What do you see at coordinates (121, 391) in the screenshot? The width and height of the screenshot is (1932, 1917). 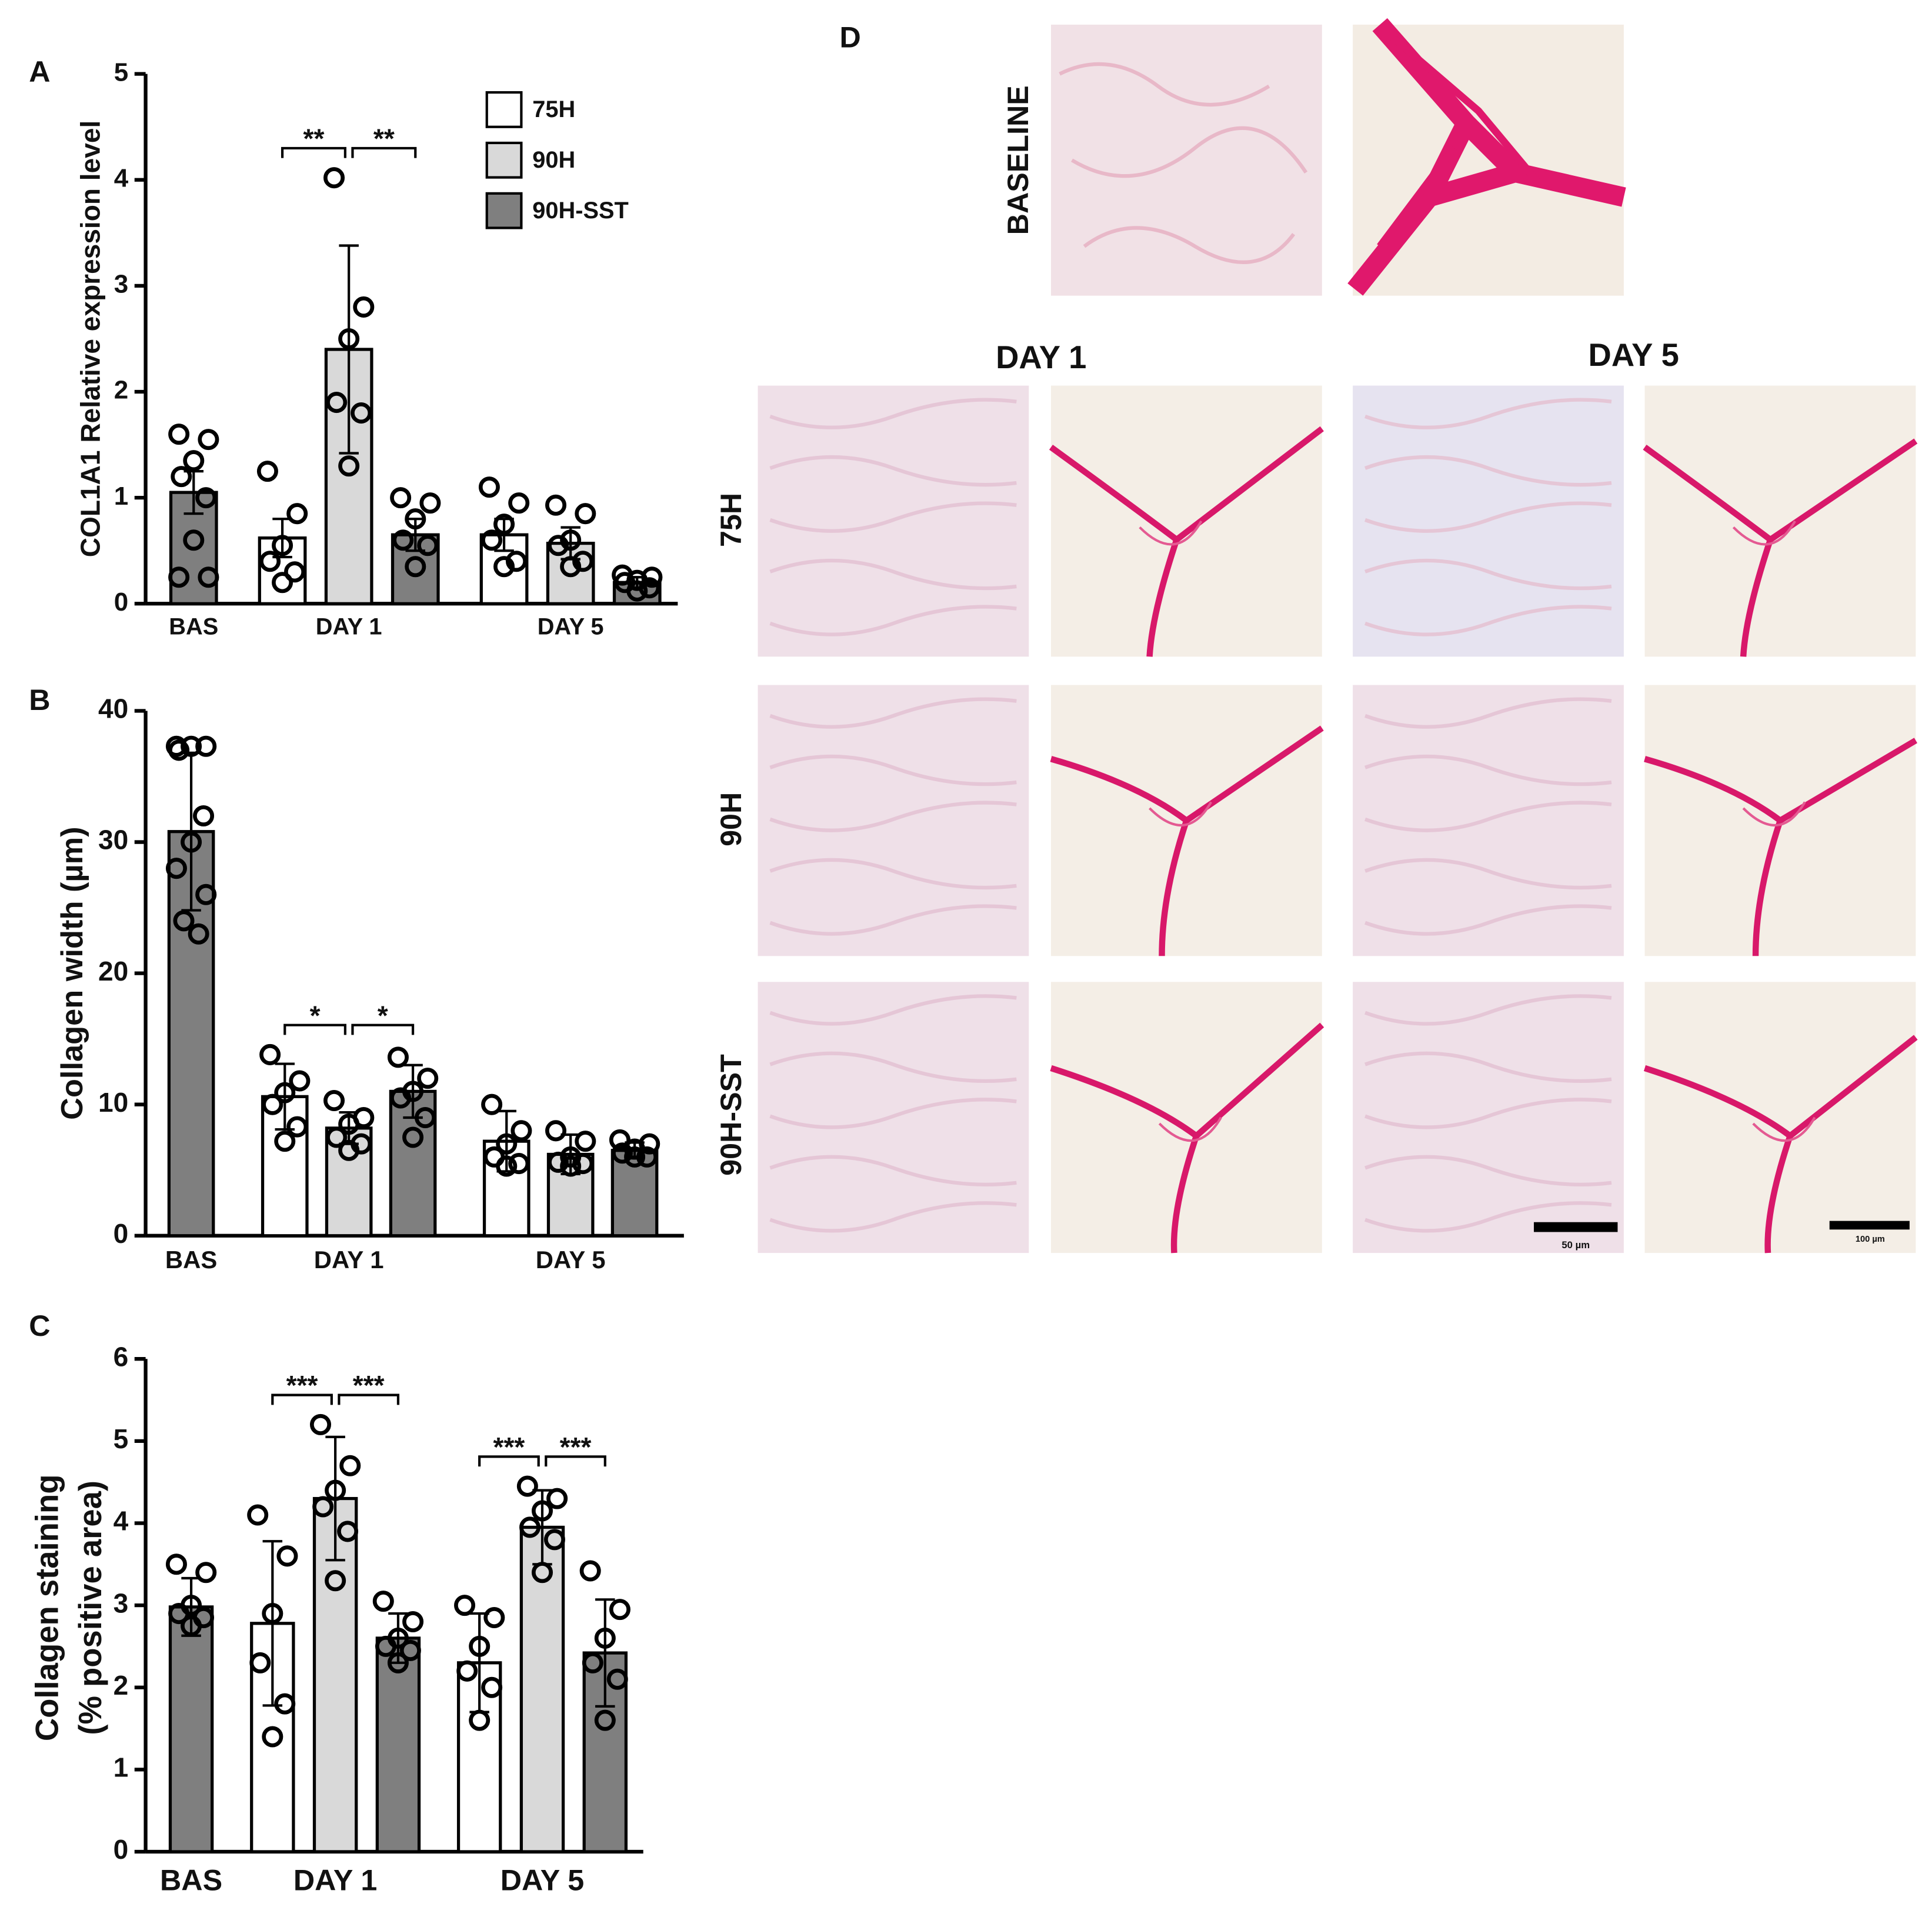 I see `y-tick-label: 2` at bounding box center [121, 391].